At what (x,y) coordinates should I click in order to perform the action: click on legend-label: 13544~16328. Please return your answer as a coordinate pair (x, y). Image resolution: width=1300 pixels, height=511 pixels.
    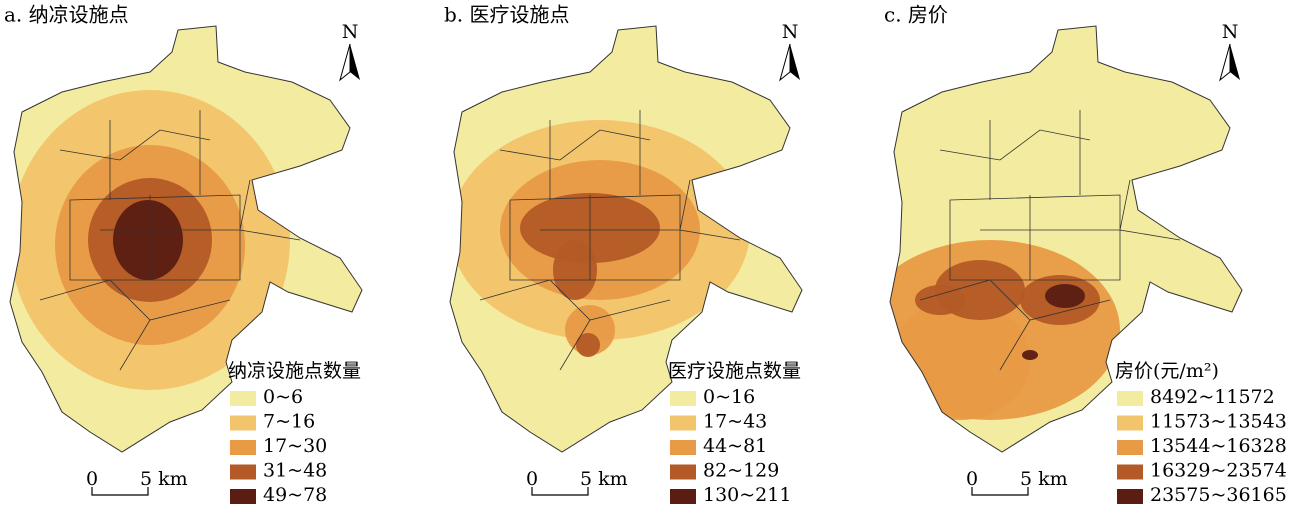
    Looking at the image, I should click on (1218, 446).